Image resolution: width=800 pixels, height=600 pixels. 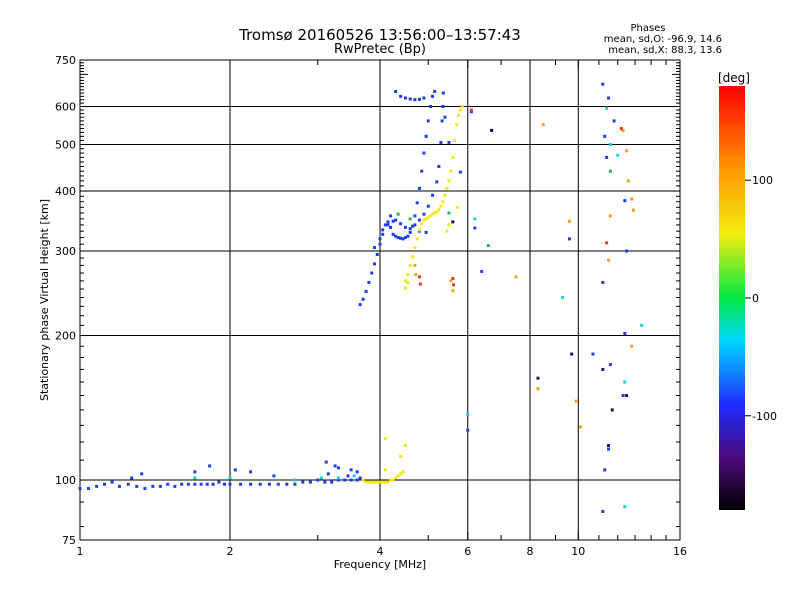 I want to click on colorbar: [deg] 100 0 -100, so click(x=747, y=290).